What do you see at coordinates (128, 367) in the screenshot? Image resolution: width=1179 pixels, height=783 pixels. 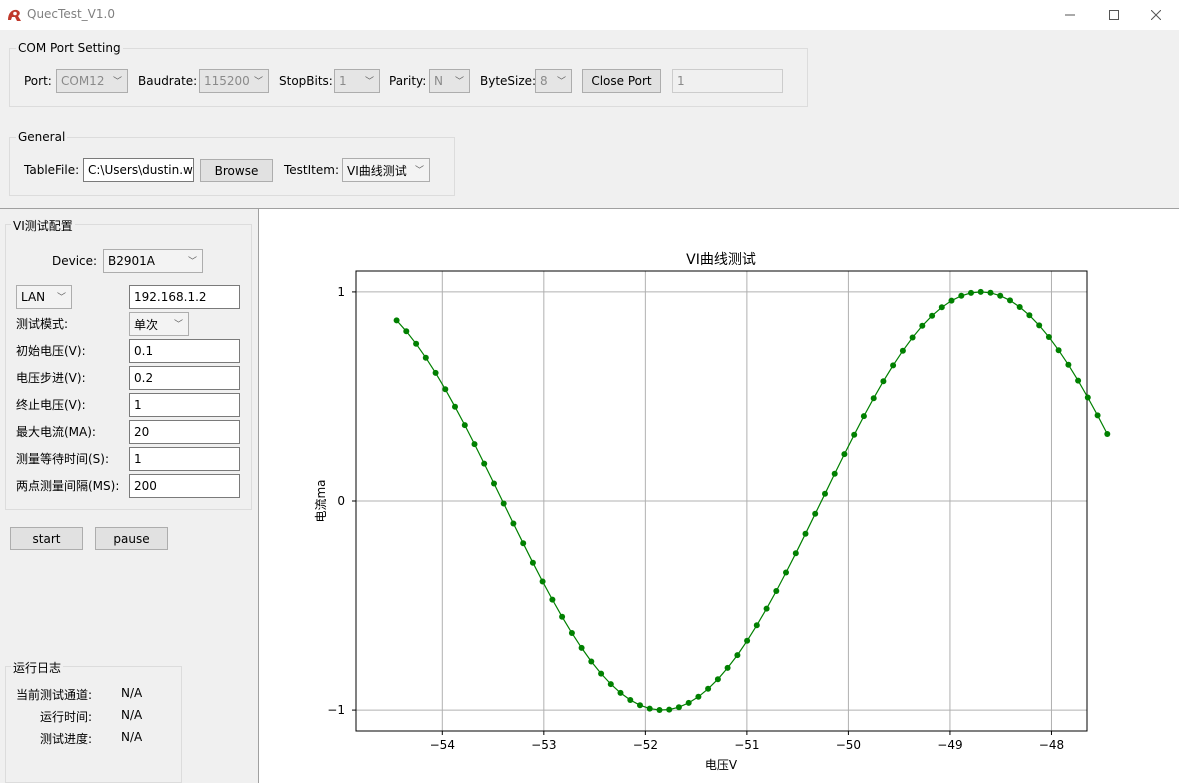 I see `vi-config-group` at bounding box center [128, 367].